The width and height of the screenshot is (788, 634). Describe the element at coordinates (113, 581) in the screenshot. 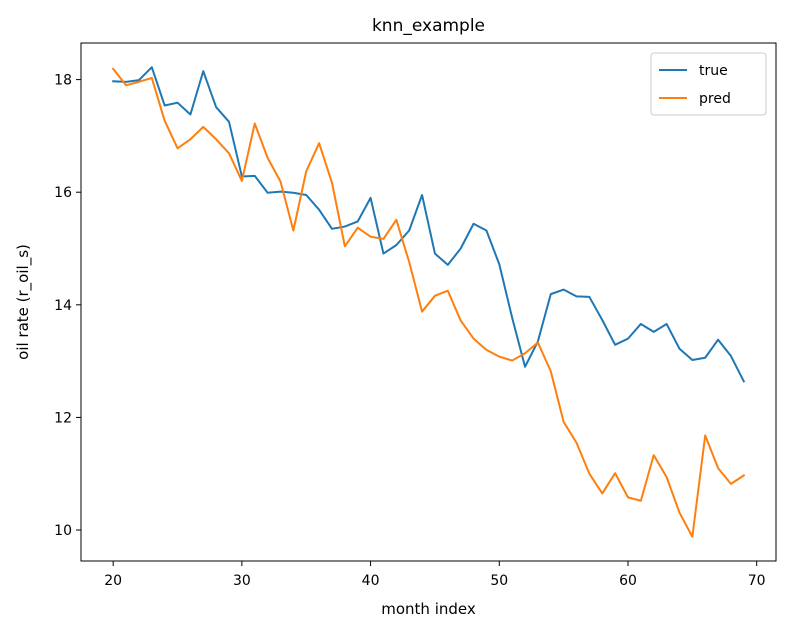

I see `x-tick-label: 20` at that location.